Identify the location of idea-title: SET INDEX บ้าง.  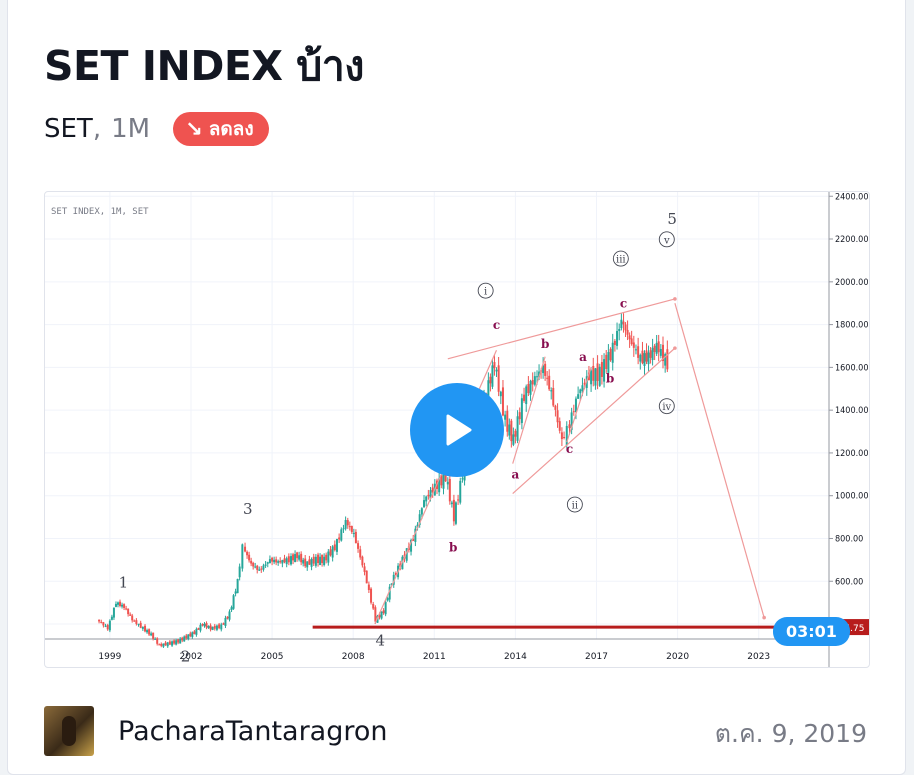
(204, 66).